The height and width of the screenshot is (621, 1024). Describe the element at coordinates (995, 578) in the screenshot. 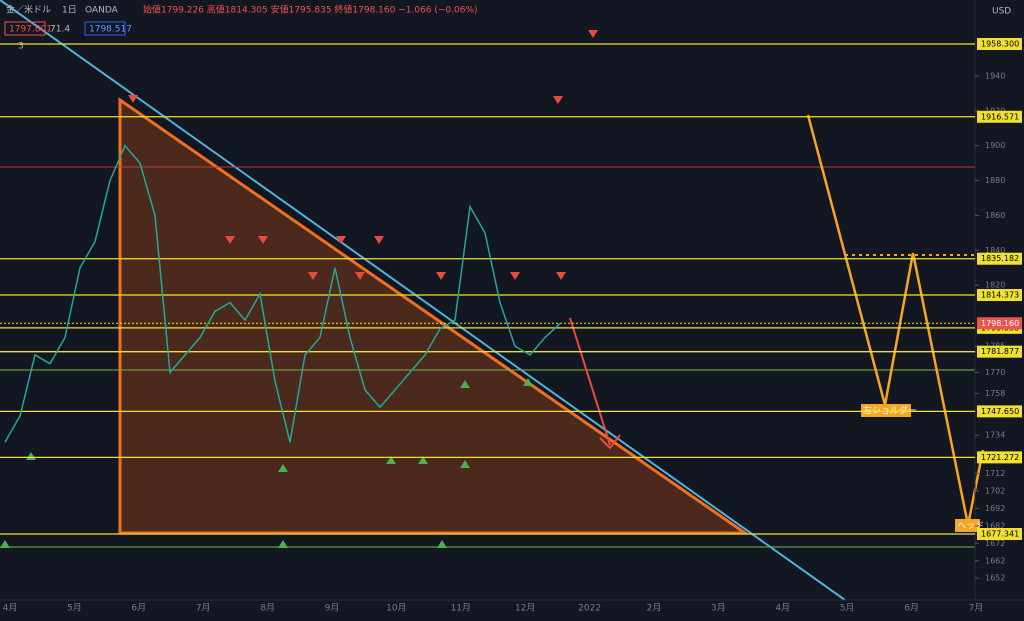

I see `price-tick-label: 1652` at that location.